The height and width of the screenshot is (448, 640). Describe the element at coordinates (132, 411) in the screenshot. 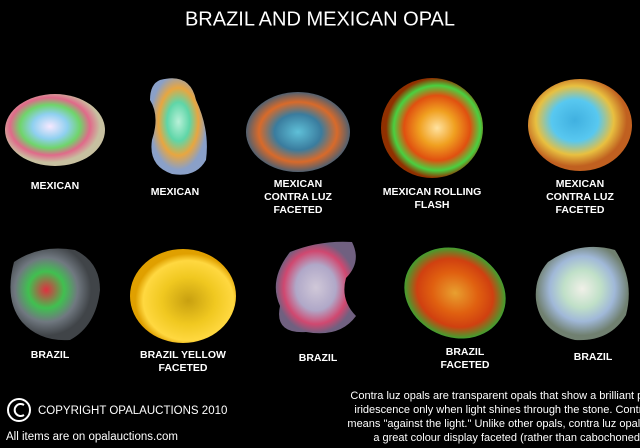

I see `copyright: COPYRIGHT OPALAUCTIONS 2010` at that location.